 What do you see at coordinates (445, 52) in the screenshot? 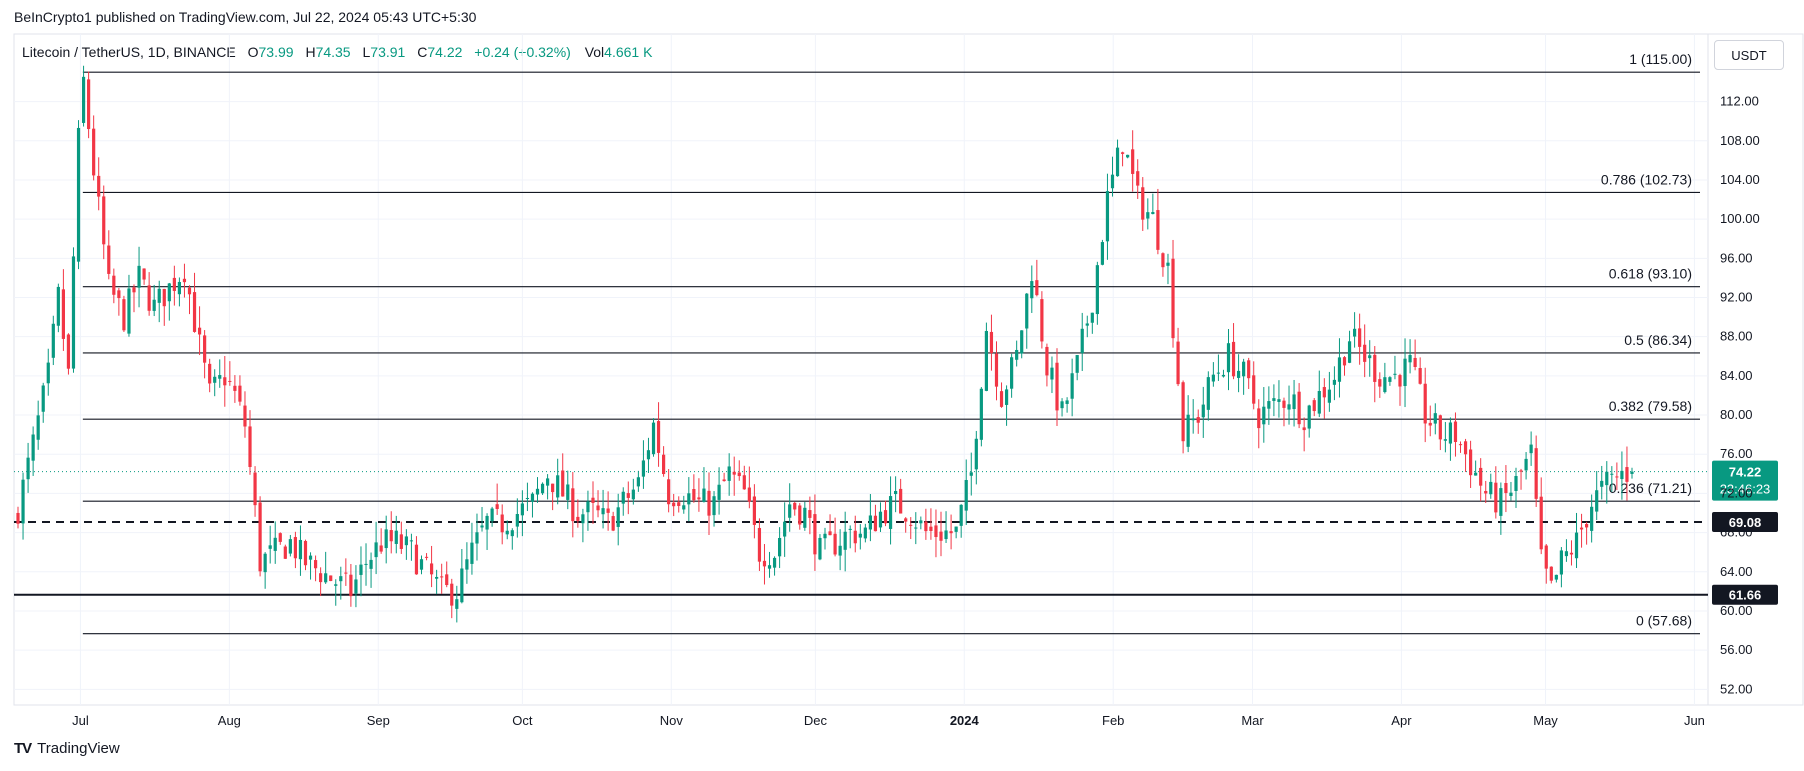
I see `close-value: 74.22` at bounding box center [445, 52].